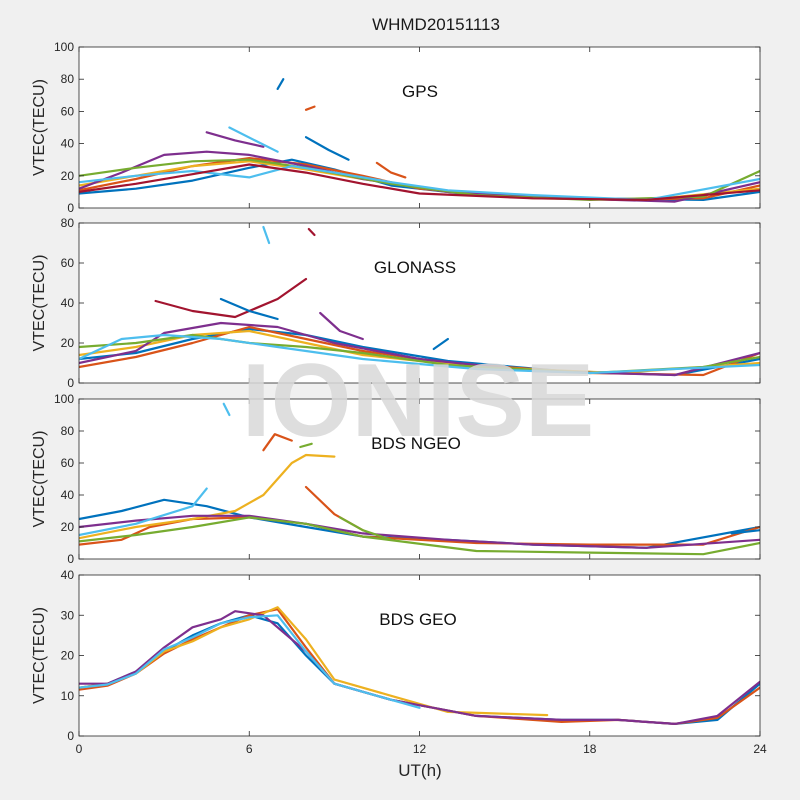  What do you see at coordinates (417, 619) in the screenshot?
I see `panel-label: BDS GEO` at bounding box center [417, 619].